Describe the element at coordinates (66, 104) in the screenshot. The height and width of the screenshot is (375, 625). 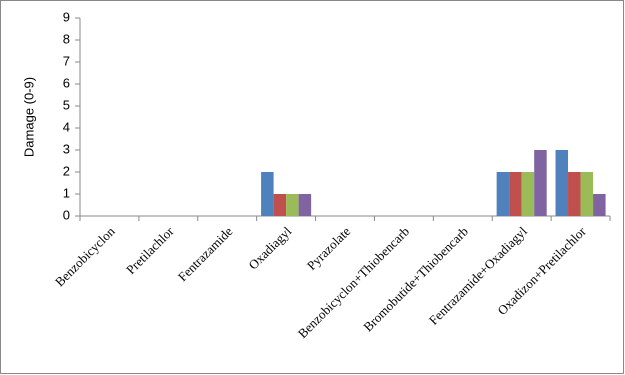
I see `y-tick-label: 5` at that location.